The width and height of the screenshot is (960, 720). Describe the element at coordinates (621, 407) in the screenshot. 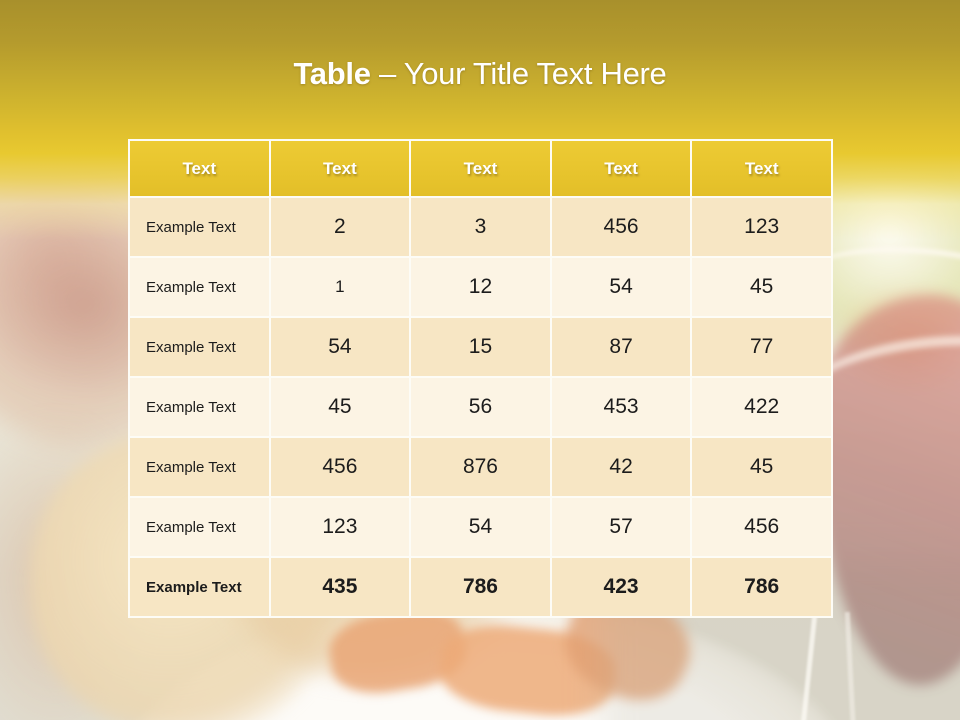

I see `value-cell: 453` at that location.